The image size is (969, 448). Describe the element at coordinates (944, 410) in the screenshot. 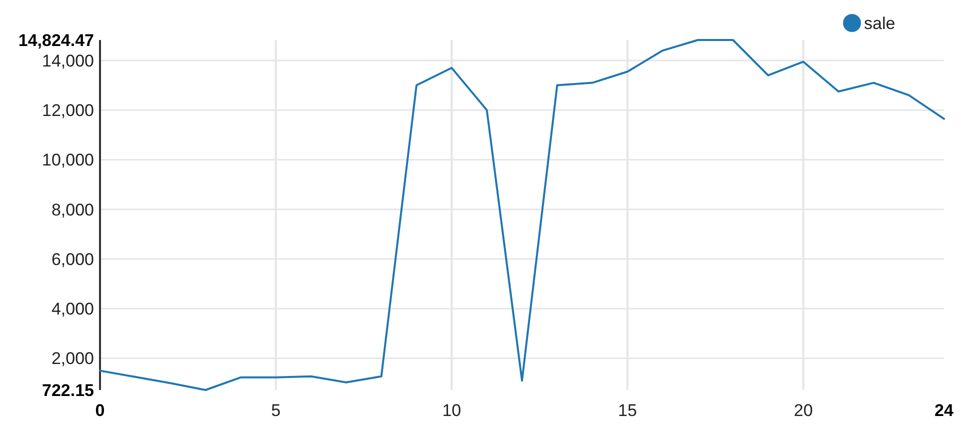

I see `x-tick-label: 24` at that location.